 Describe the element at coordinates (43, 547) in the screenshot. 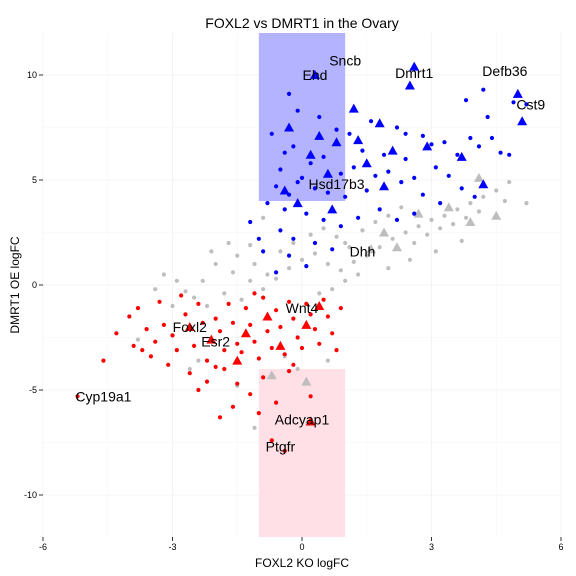

I see `x-tick-label: -6` at that location.